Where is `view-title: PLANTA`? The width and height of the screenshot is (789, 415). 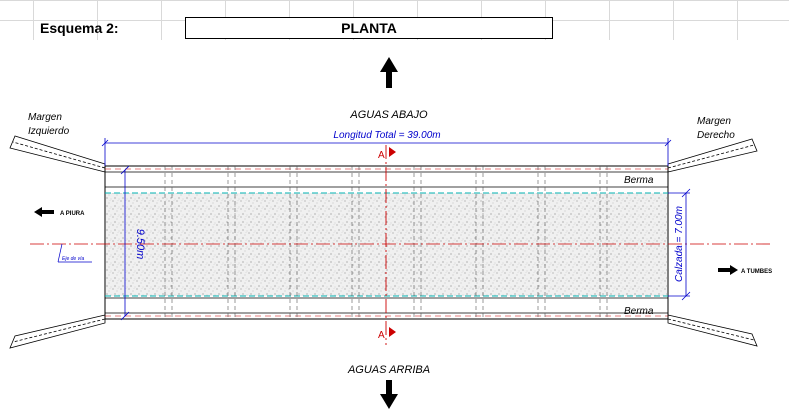 view-title: PLANTA is located at coordinates (369, 28).